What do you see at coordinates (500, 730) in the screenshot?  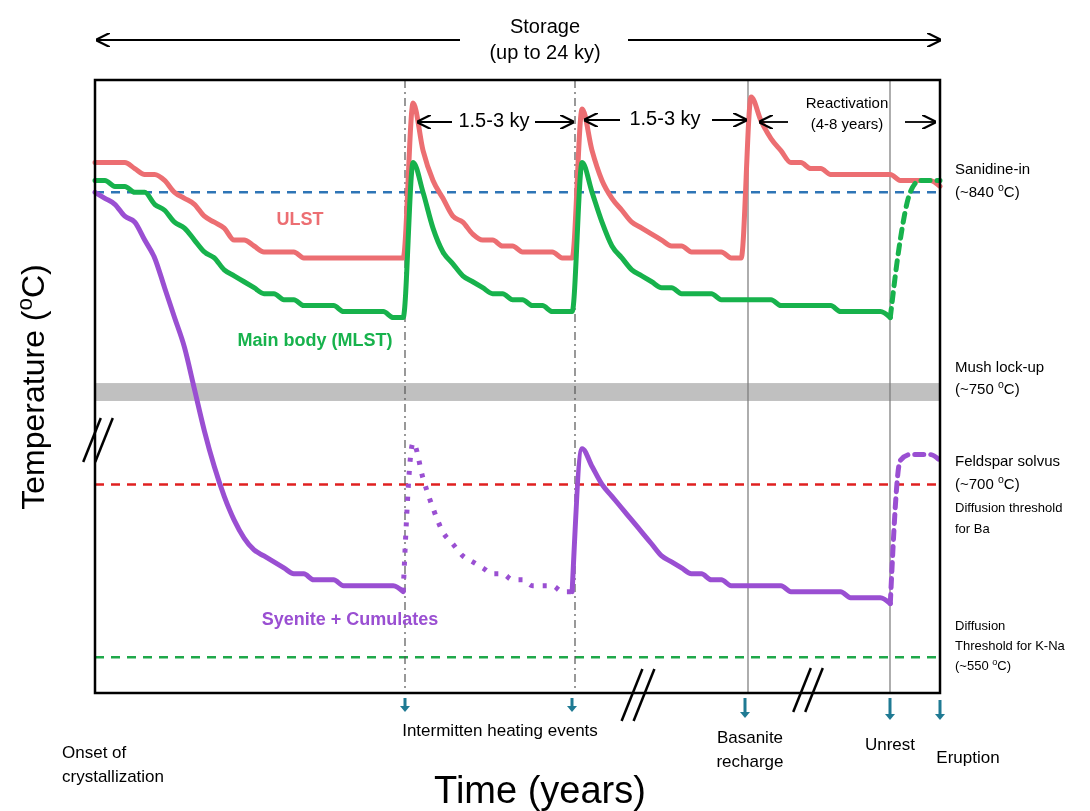 I see `text: Intermitten heating events` at bounding box center [500, 730].